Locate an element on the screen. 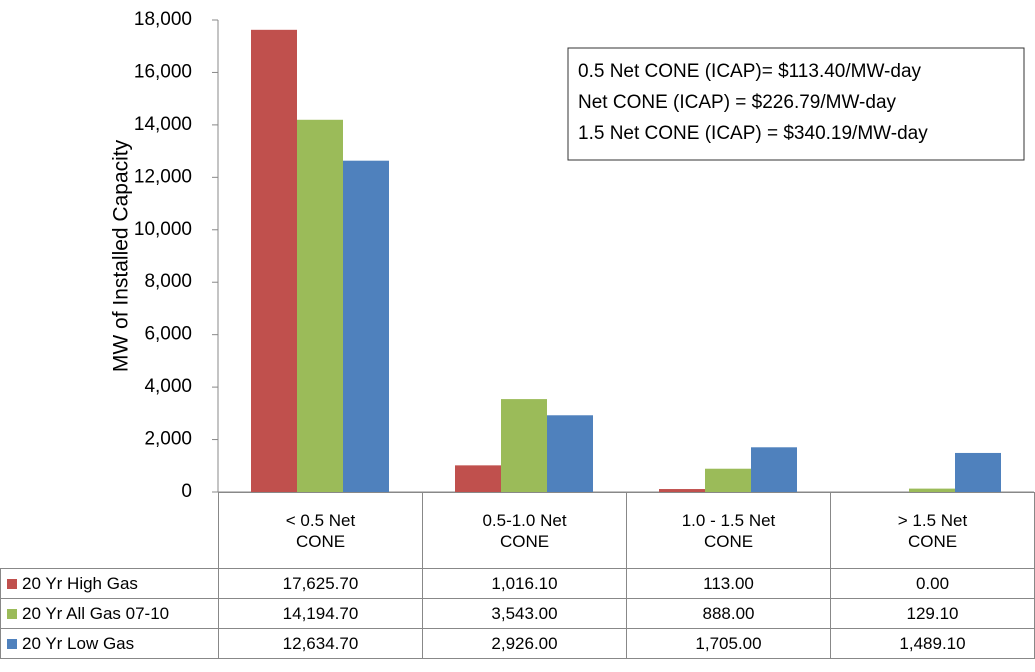  annotation: 1.5 Net CONE (ICAP) = $340.19/MW-day is located at coordinates (753, 133).